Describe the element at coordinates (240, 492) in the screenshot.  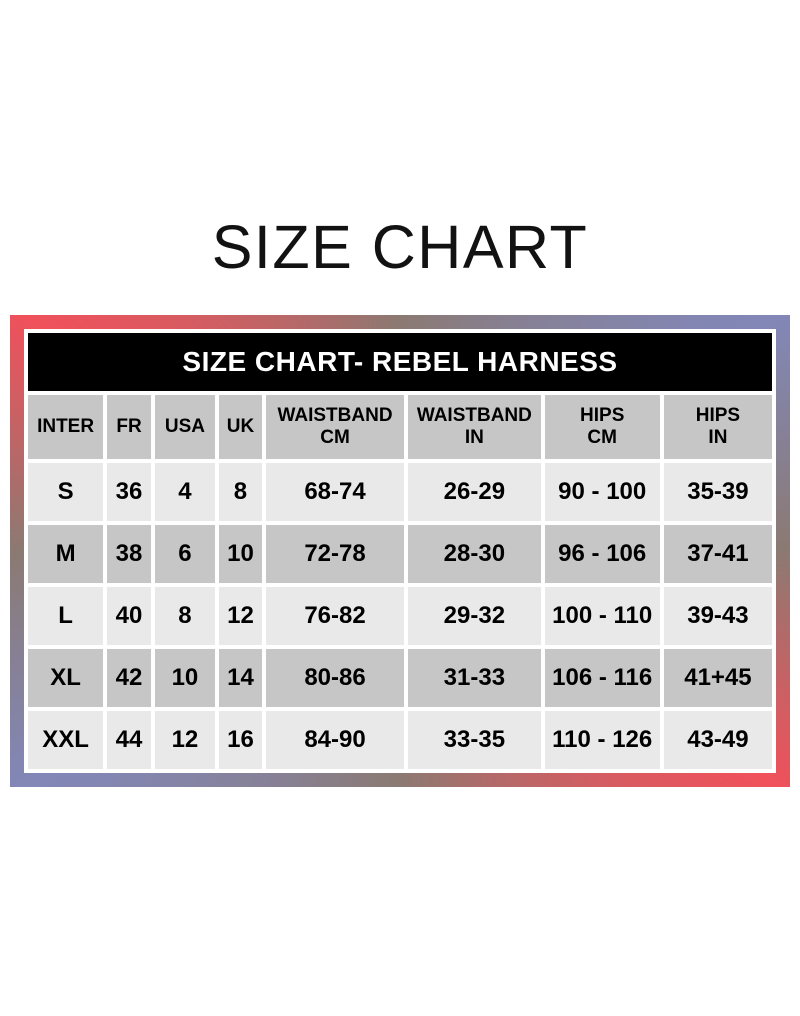
I see `cell-uk: 8` at that location.